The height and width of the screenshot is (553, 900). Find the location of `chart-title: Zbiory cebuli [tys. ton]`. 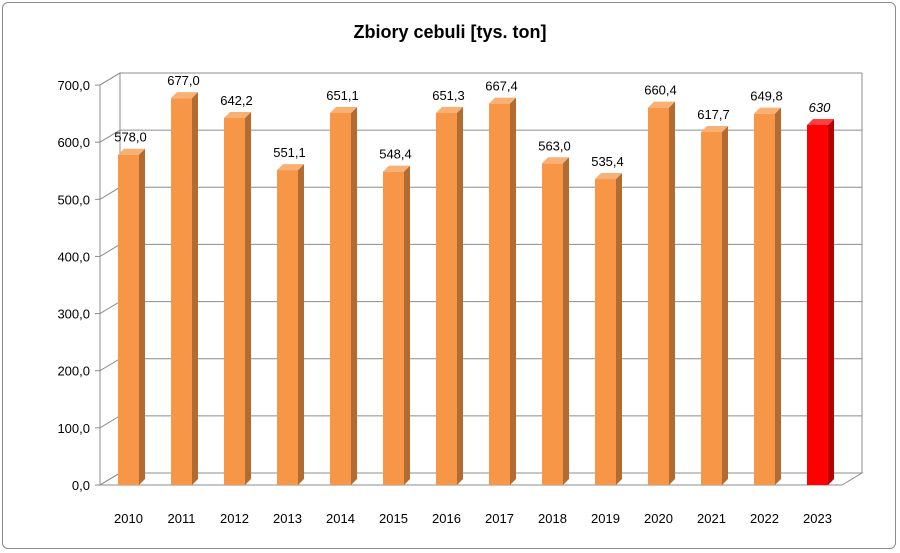

chart-title: Zbiory cebuli [tys. ton] is located at coordinates (449, 32).